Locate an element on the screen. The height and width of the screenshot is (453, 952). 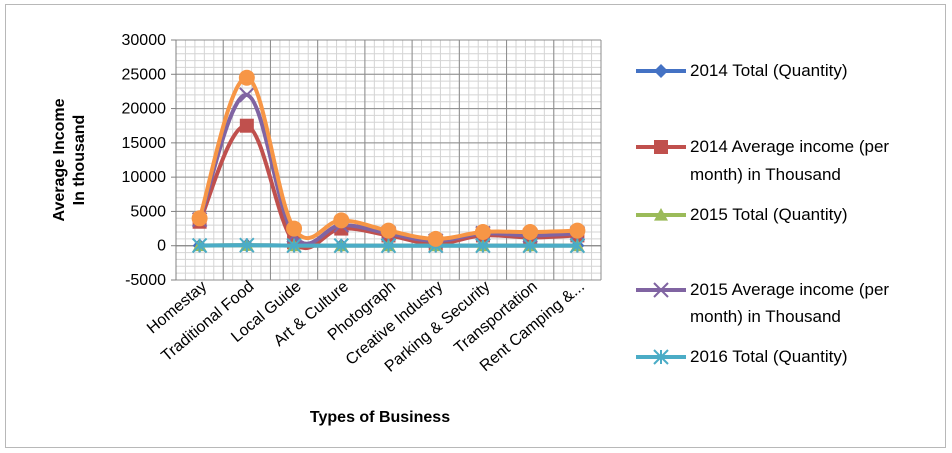
legend-item: 2015 Total (Quantity) is located at coordinates (742, 214).